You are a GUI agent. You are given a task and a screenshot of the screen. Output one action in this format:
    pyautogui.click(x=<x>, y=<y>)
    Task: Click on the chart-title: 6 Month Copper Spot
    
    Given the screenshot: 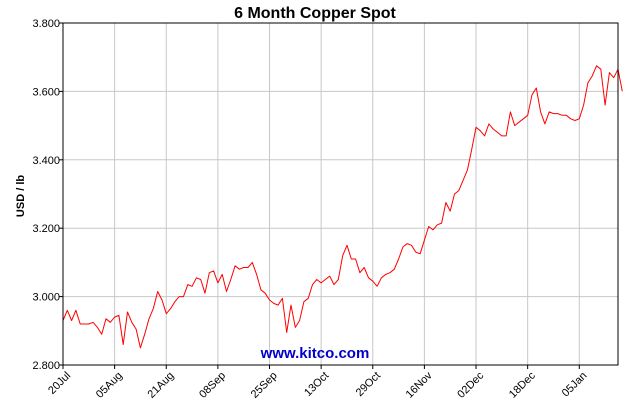 What is the action you would take?
    pyautogui.click(x=315, y=13)
    